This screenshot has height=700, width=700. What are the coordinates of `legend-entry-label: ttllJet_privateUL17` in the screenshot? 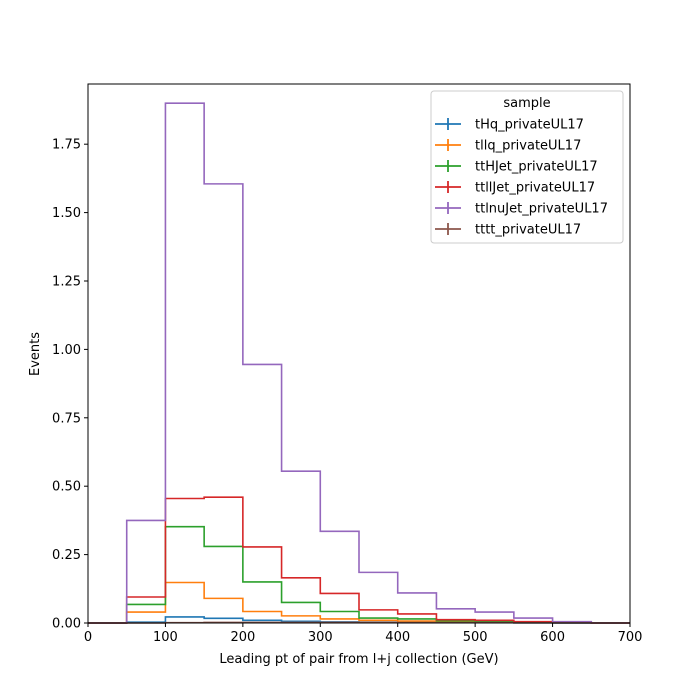 It's located at (535, 188).